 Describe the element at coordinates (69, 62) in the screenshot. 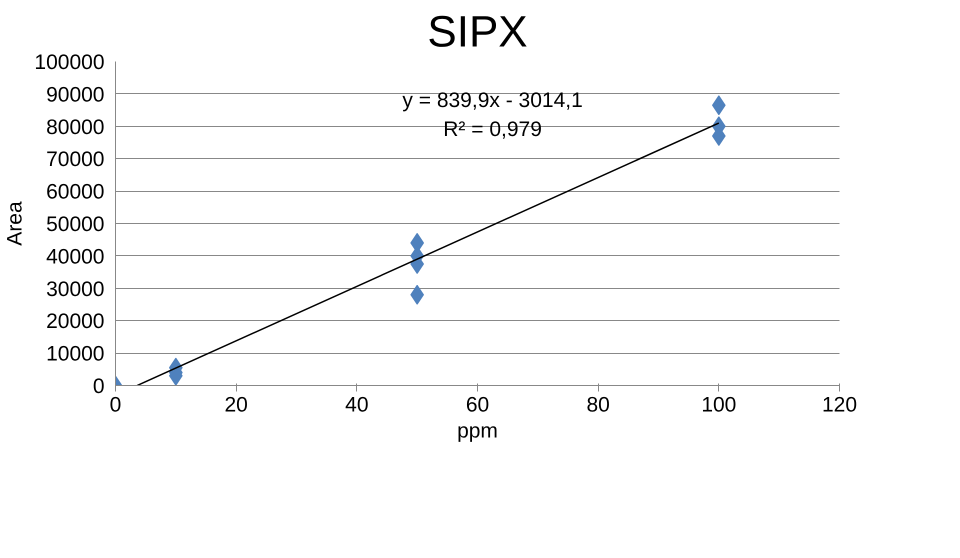

I see `y-tick-label: 100000` at that location.